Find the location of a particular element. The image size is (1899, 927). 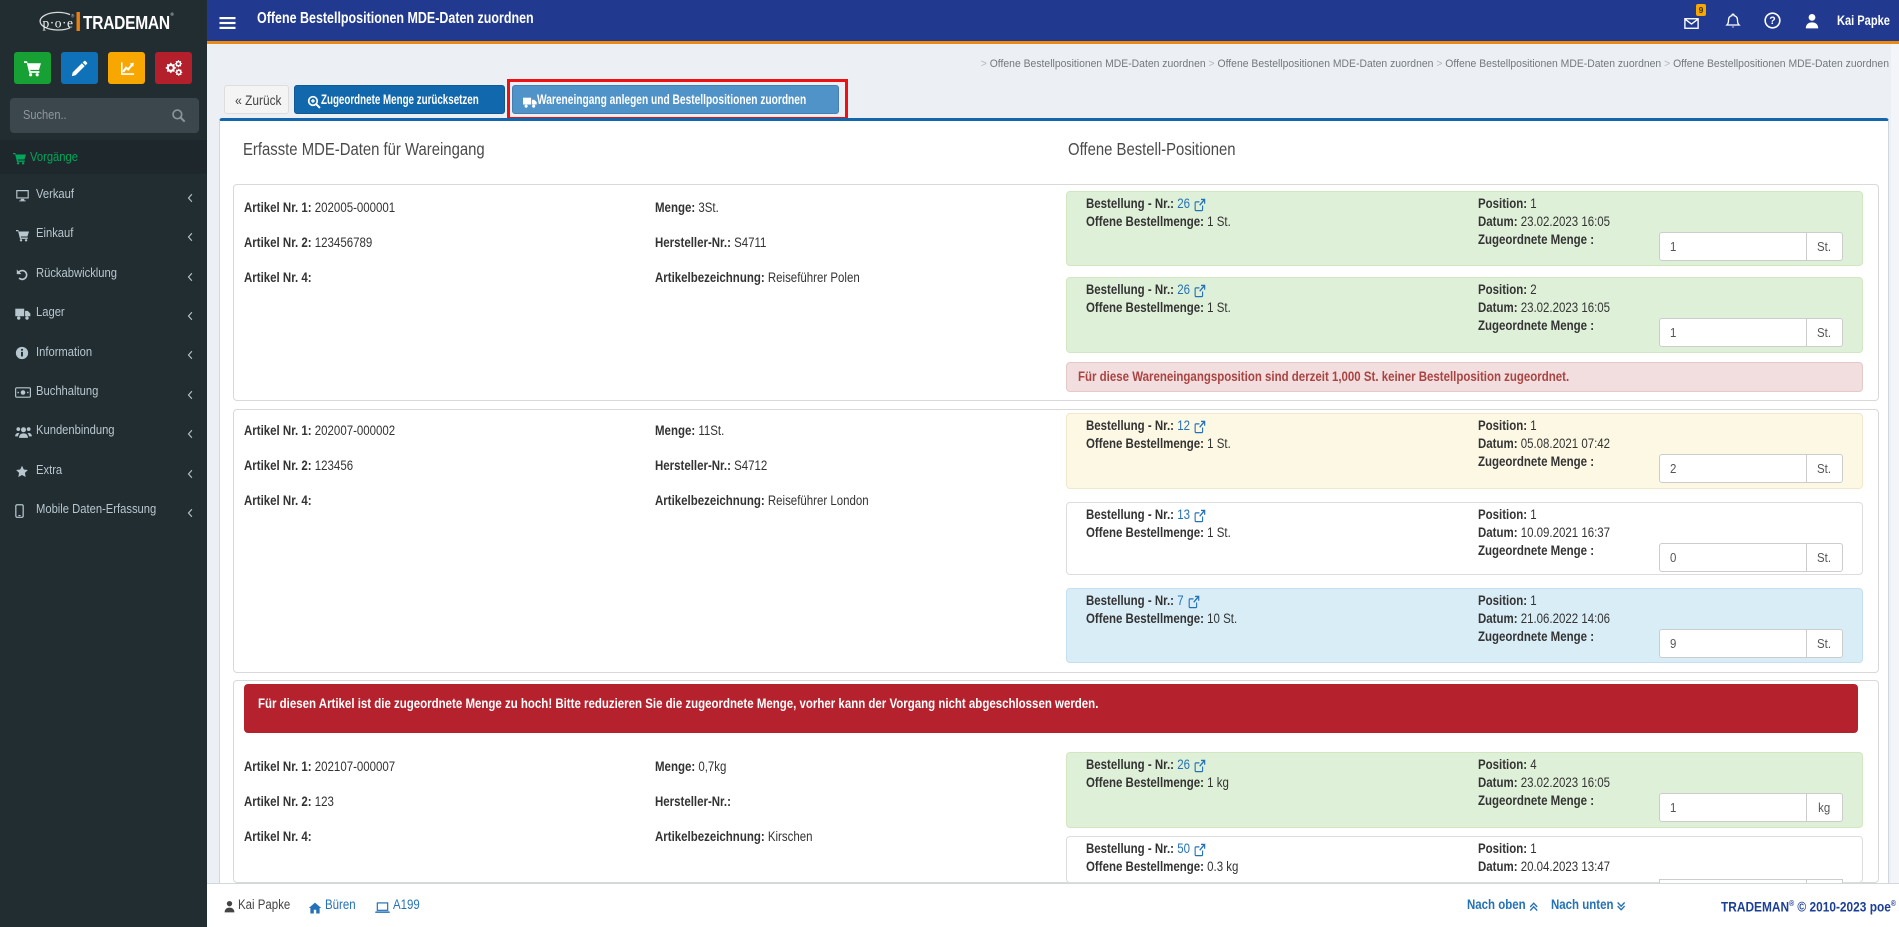

svg-text: TRADEMAN is located at coordinates (126, 23).